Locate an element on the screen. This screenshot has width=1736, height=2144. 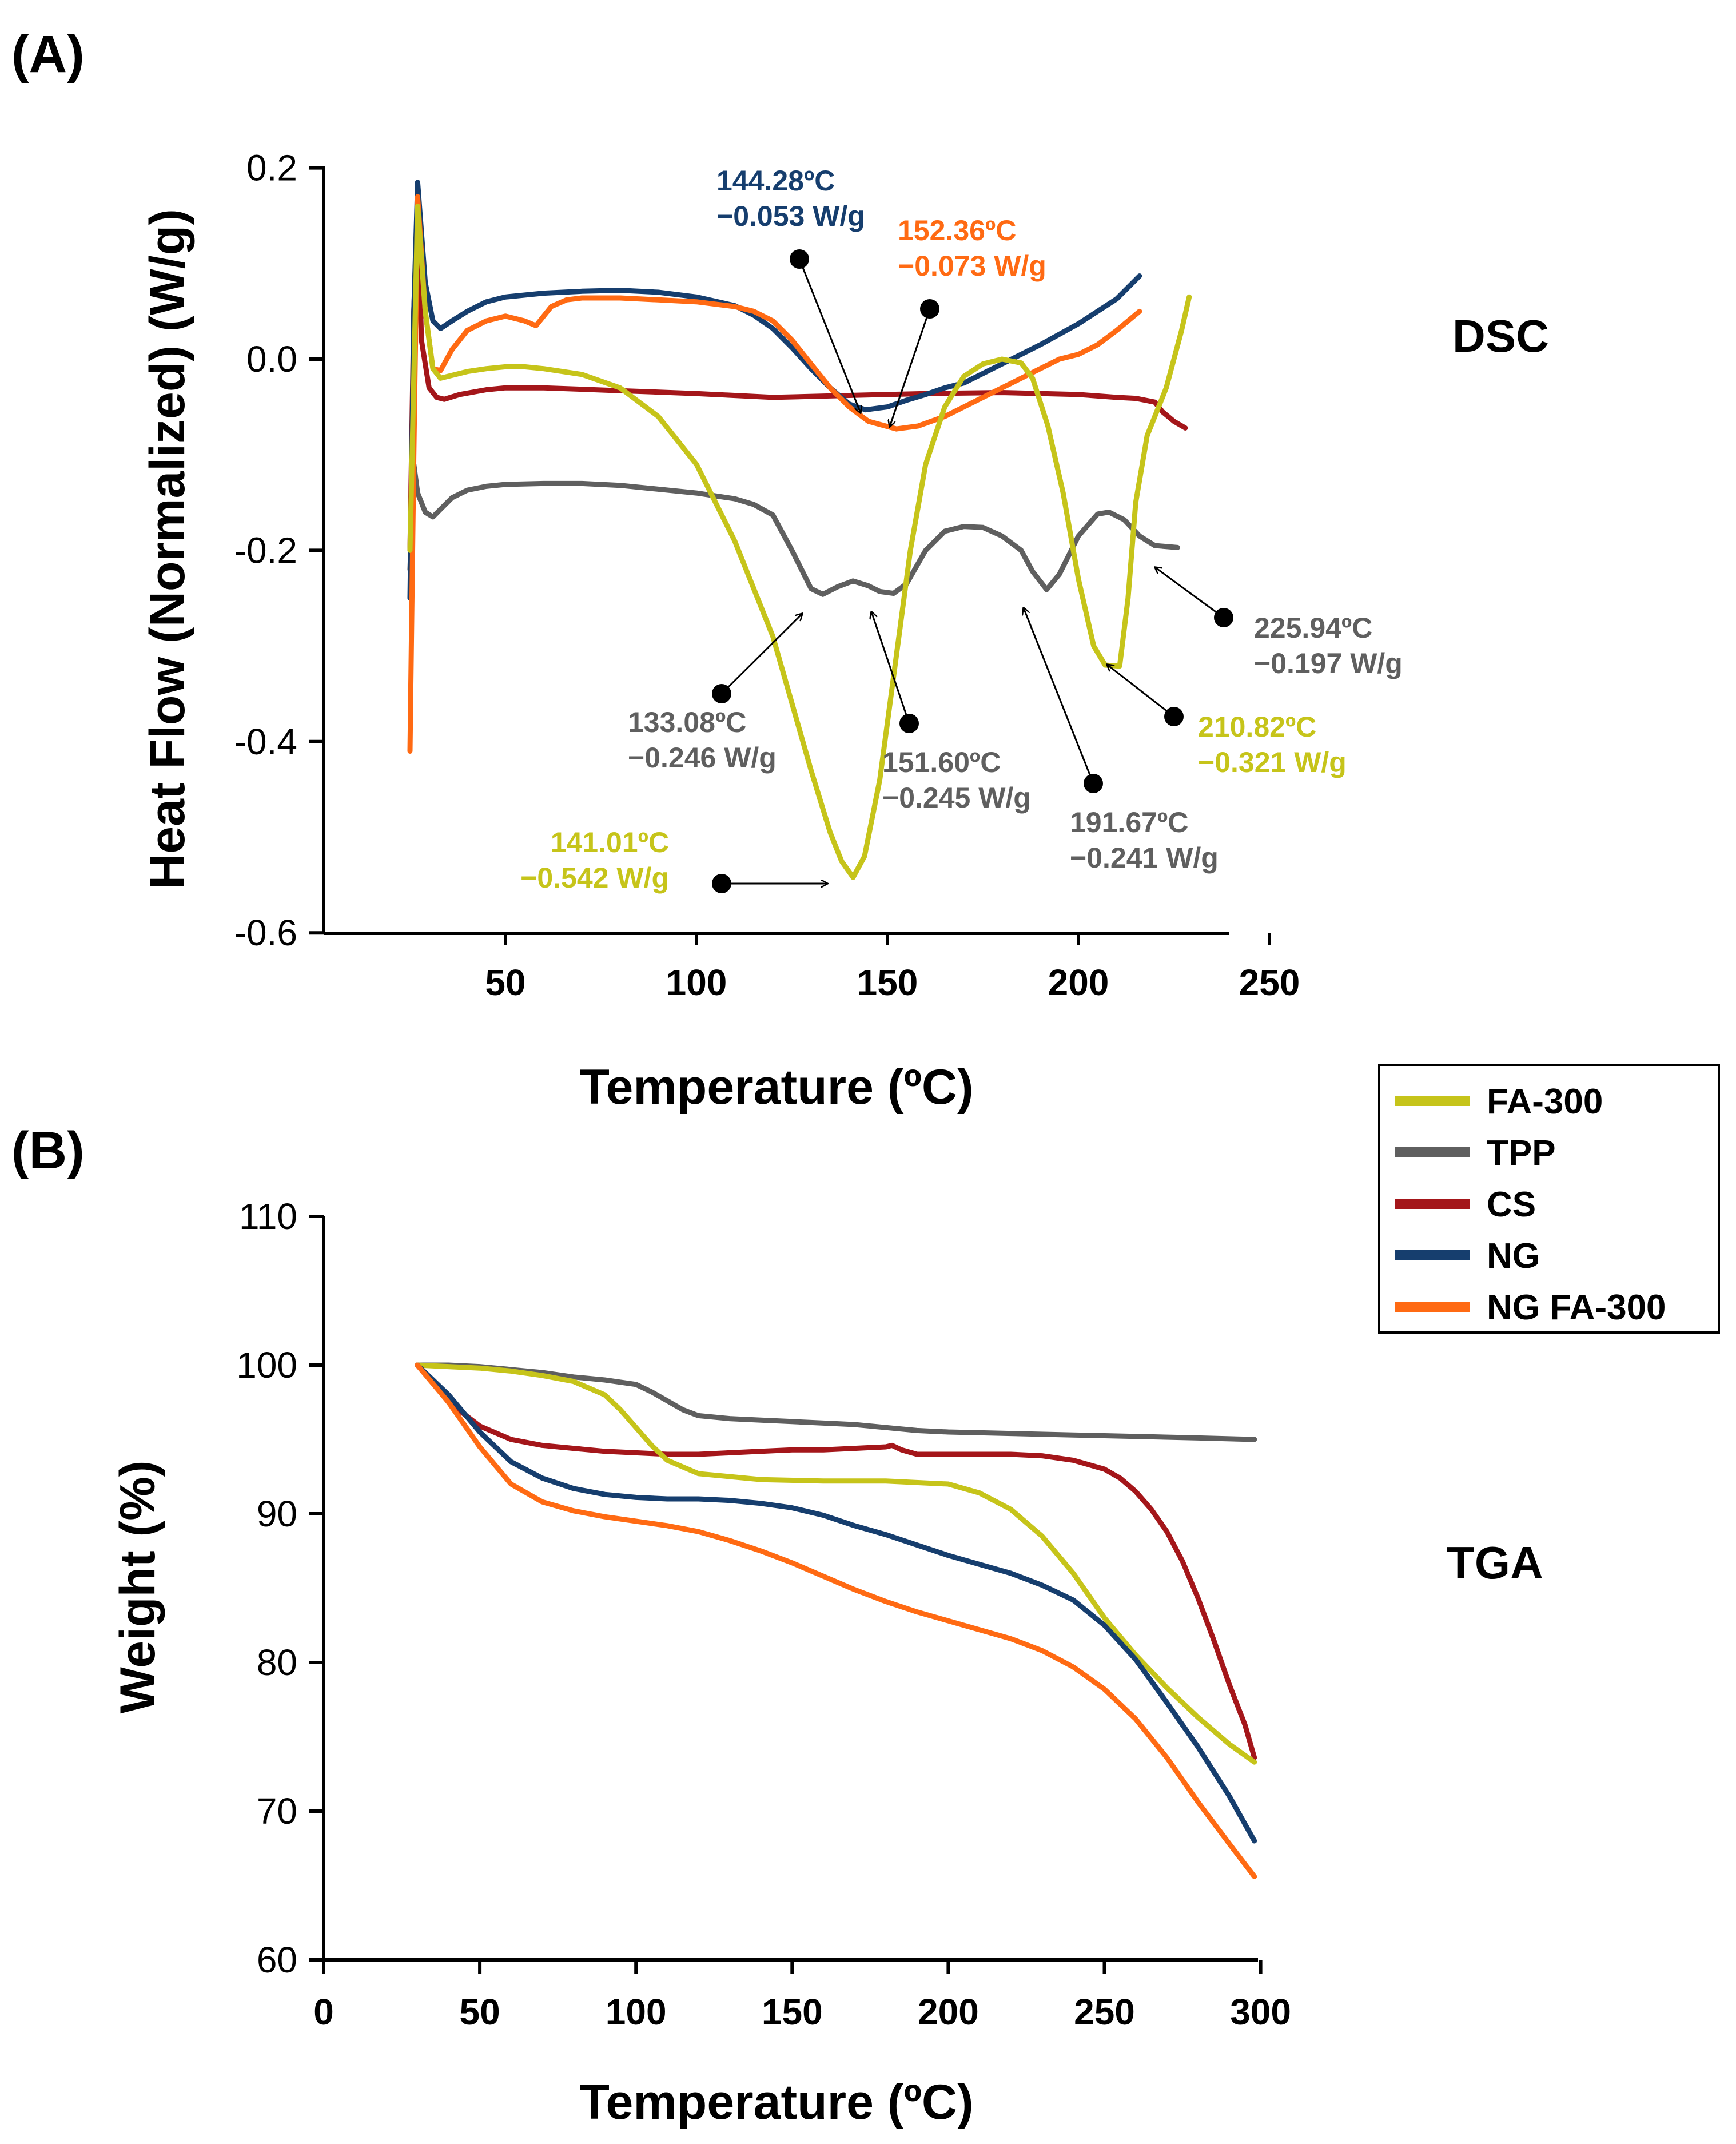
tga-y-title: Weight (%) is located at coordinates (137, 1588).